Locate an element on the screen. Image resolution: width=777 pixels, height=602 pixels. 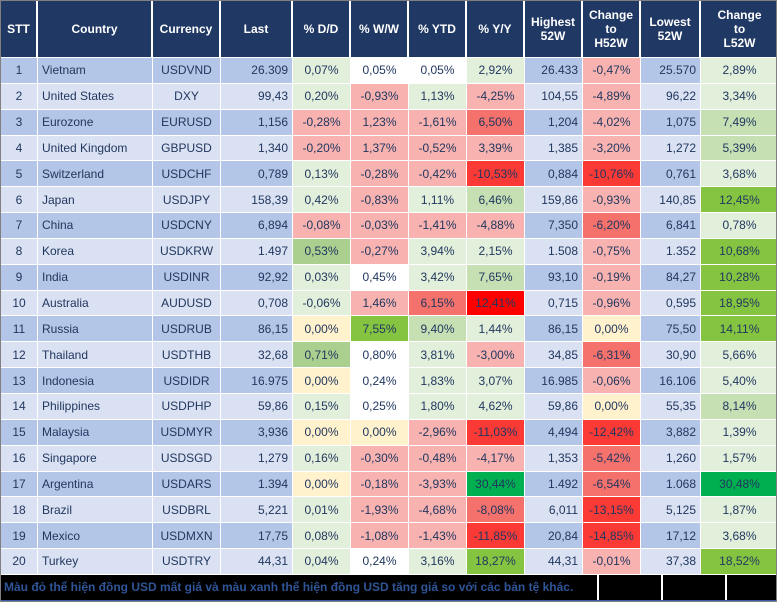
cell-ww: 1,23% is located at coordinates (380, 122).